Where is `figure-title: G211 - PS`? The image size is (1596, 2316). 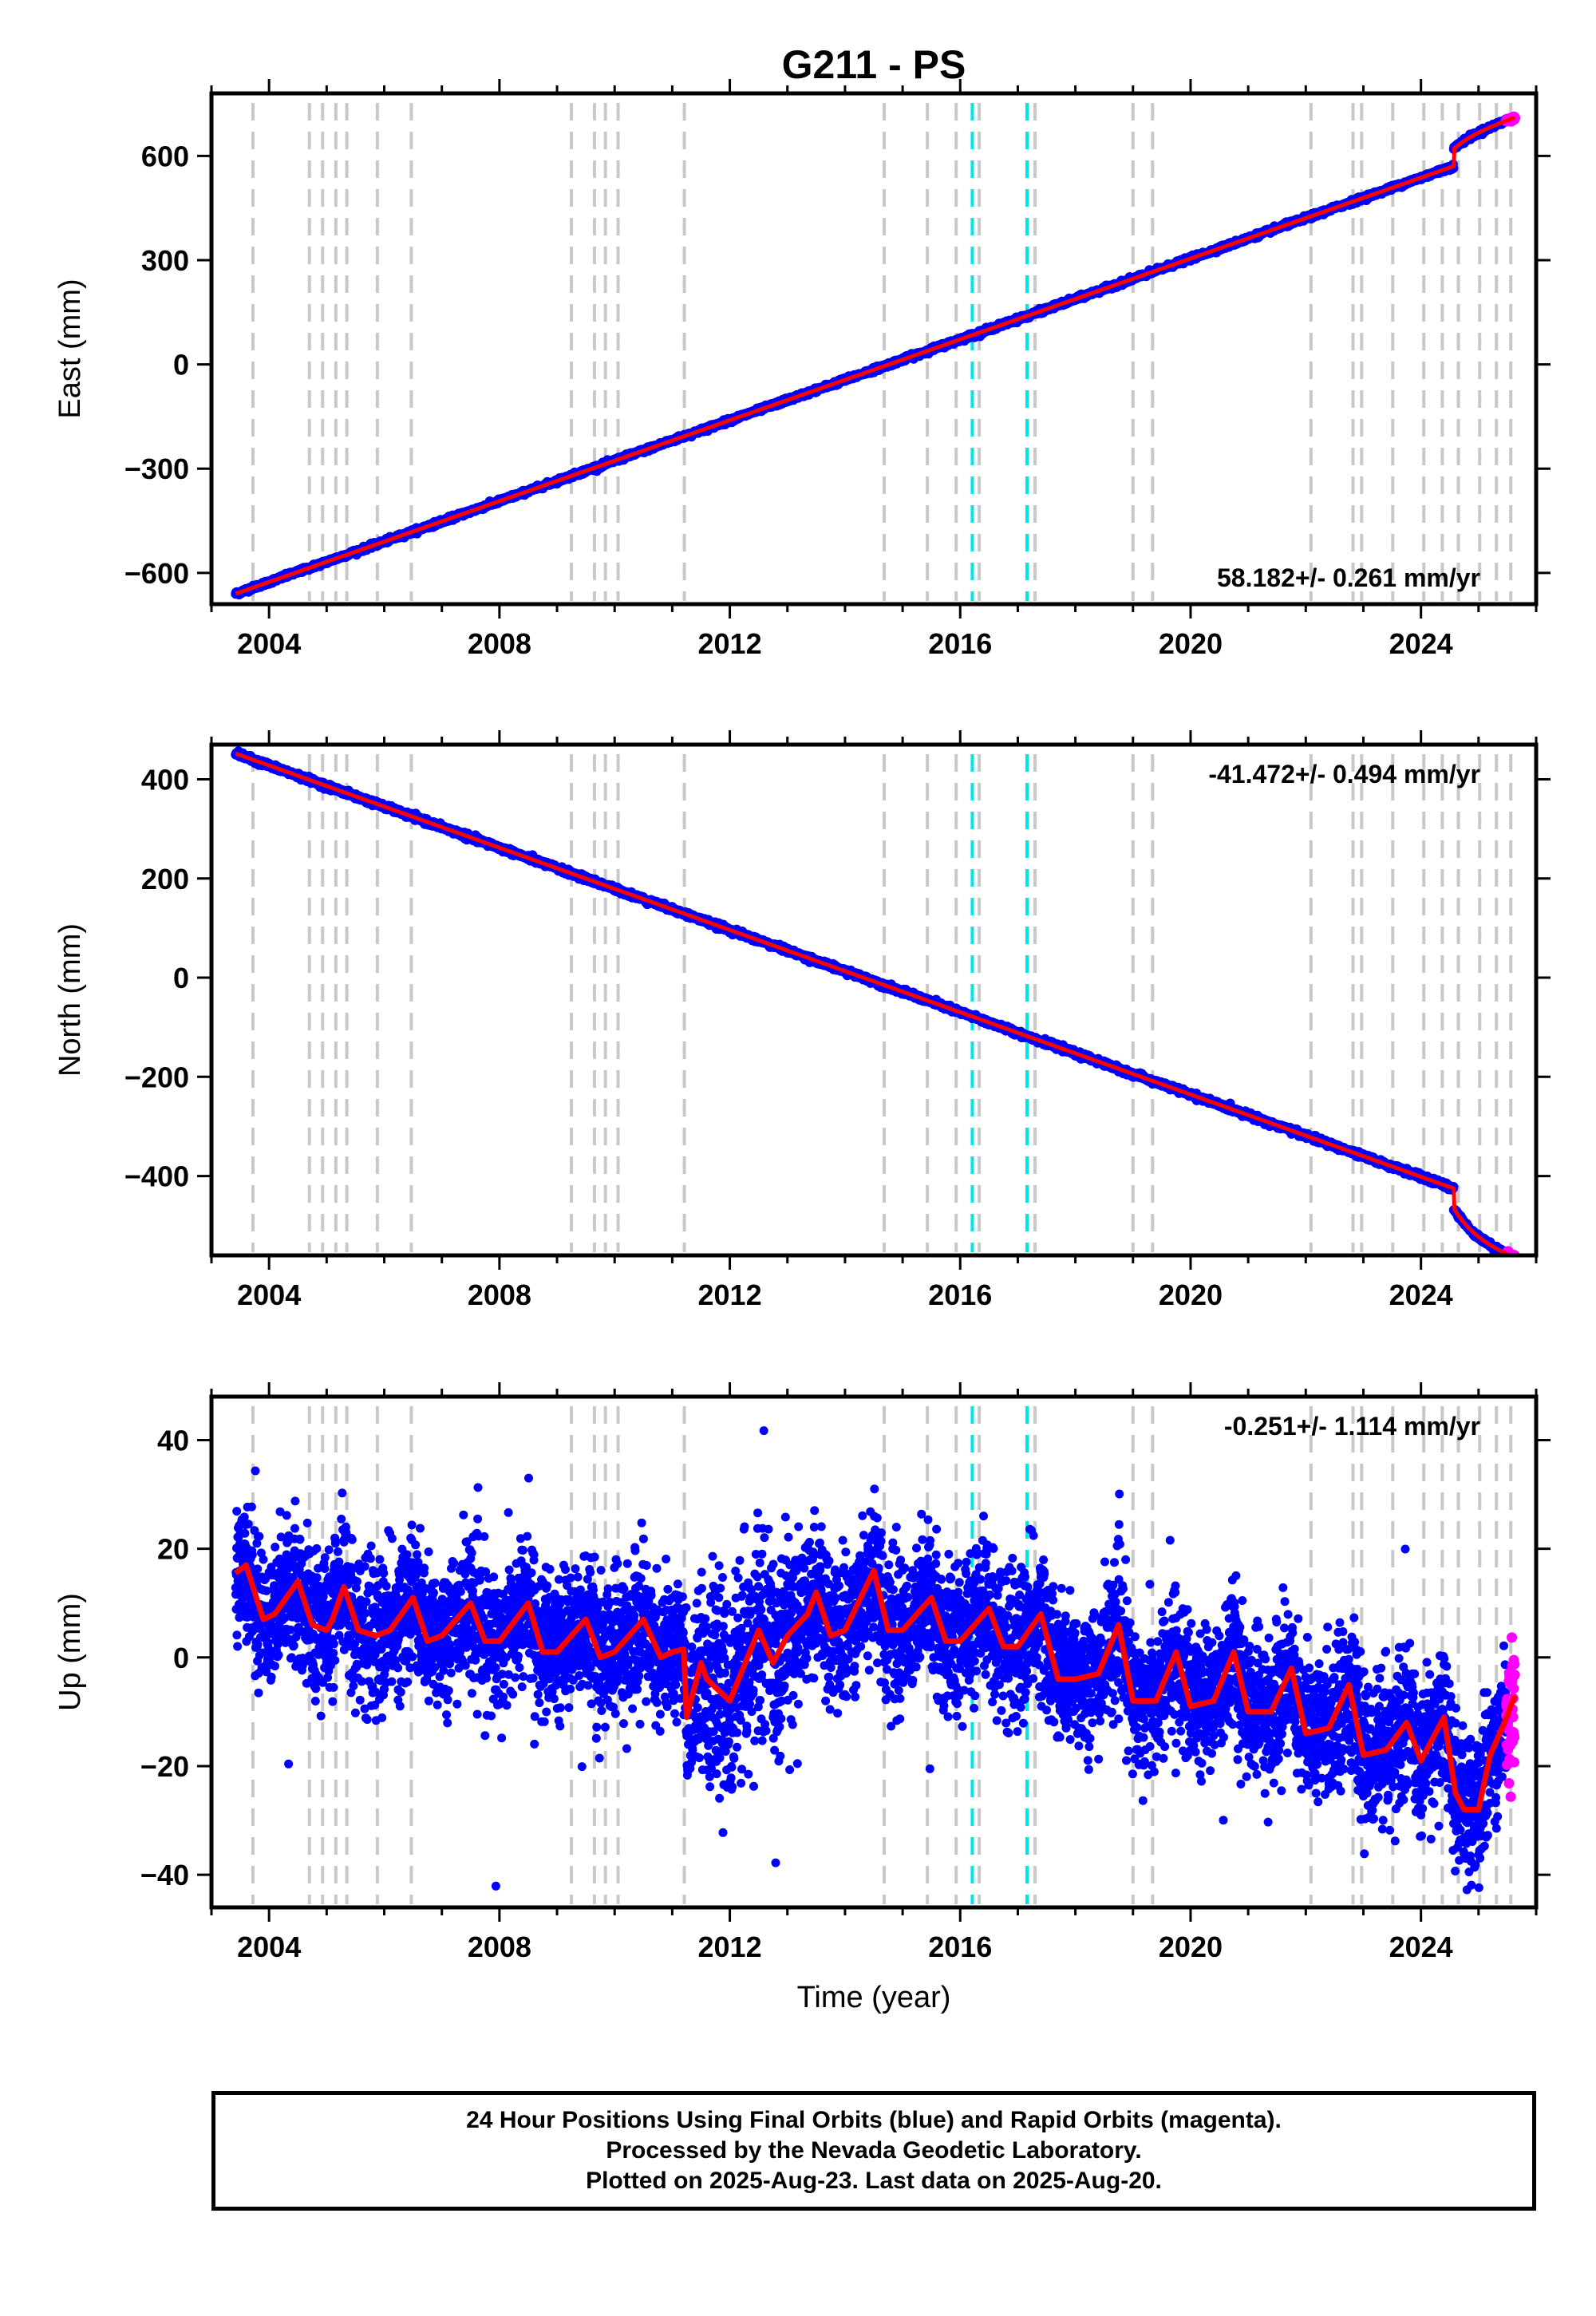
figure-title: G211 - PS is located at coordinates (874, 64).